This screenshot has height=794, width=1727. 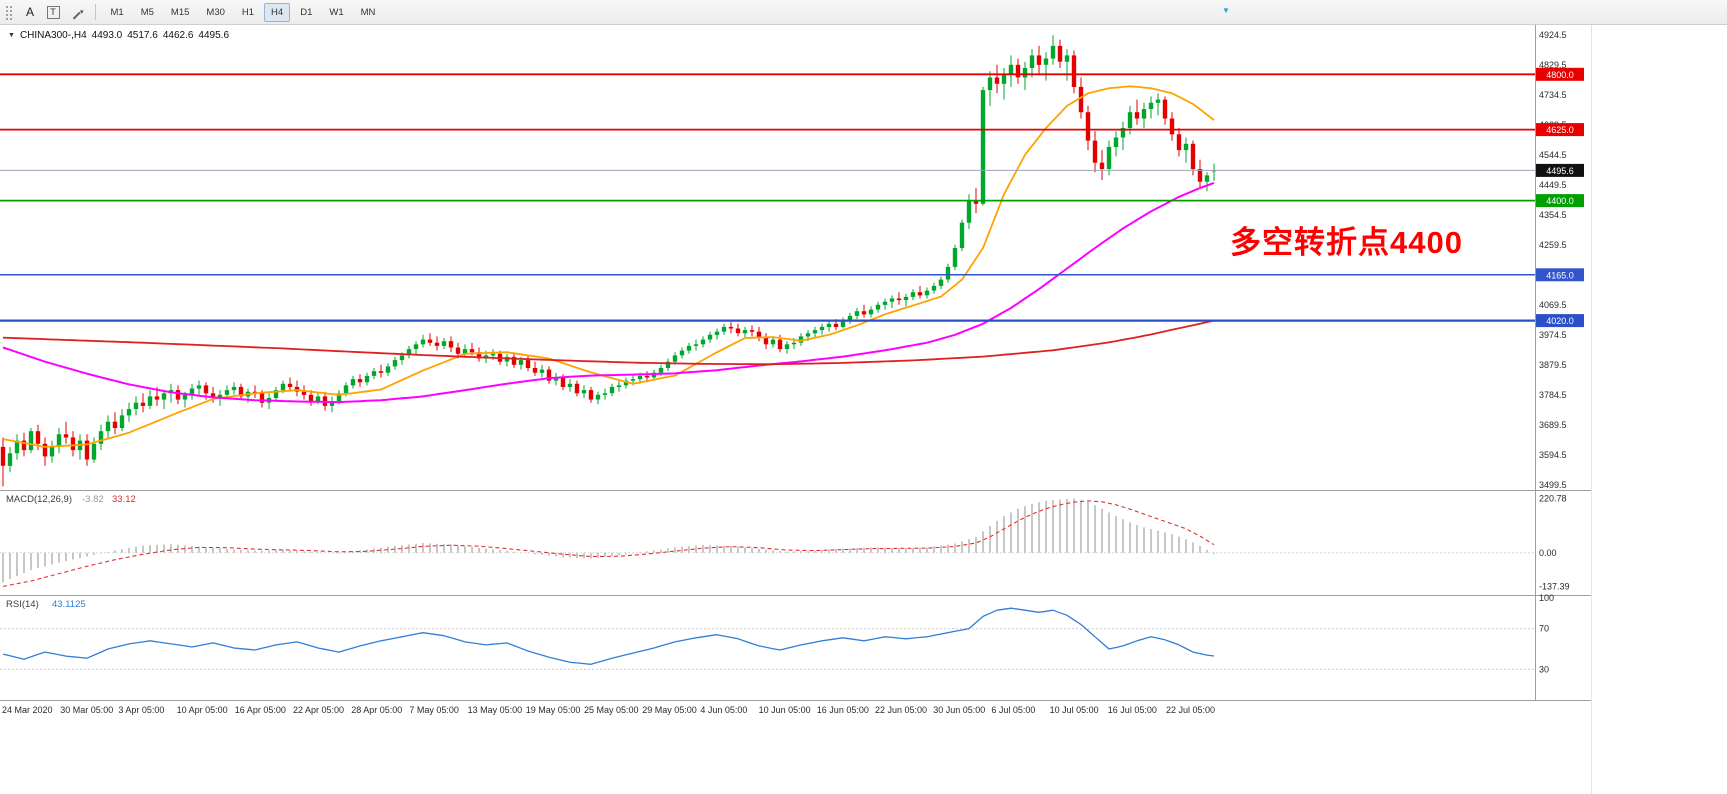 I want to click on rsi-line, so click(x=608, y=636).